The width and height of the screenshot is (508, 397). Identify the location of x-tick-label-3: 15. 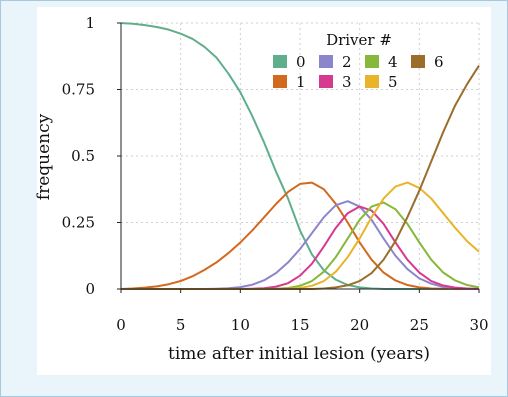
(299, 325).